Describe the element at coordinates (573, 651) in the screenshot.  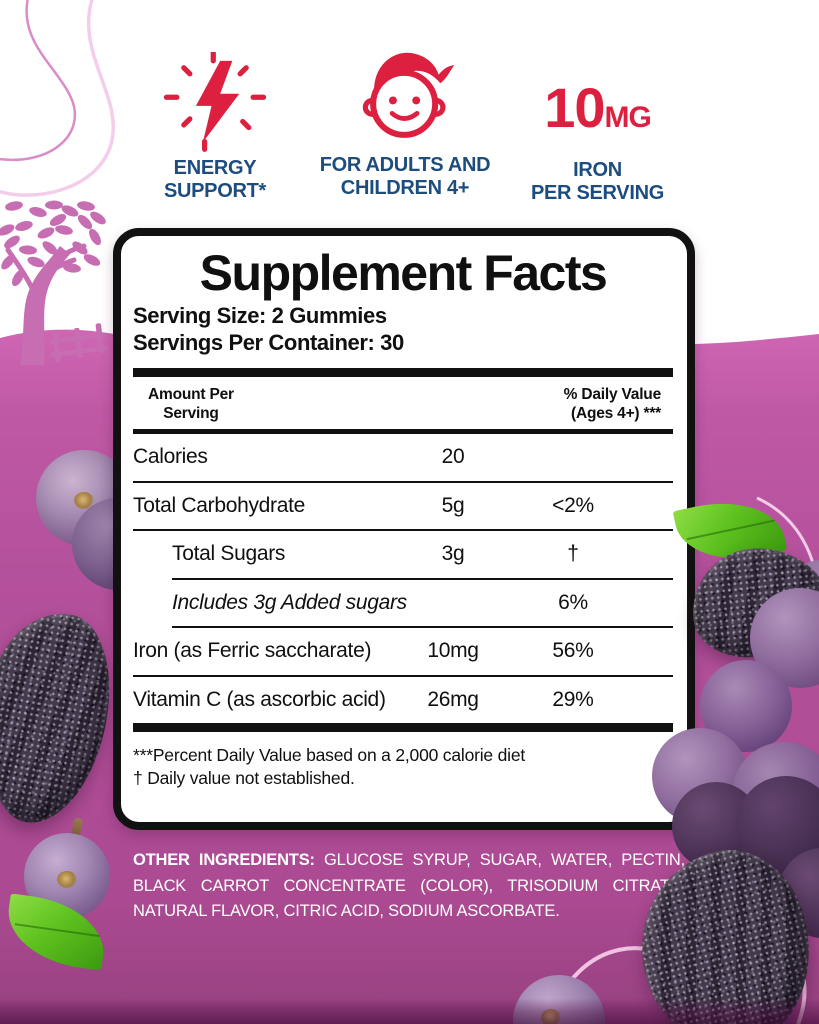
I see `nutrient-daily-value: 56%` at that location.